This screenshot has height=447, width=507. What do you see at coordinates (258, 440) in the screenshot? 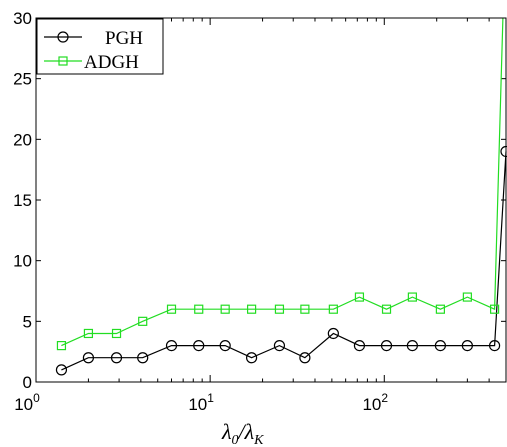
I see `x-title-subK: K` at bounding box center [258, 440].